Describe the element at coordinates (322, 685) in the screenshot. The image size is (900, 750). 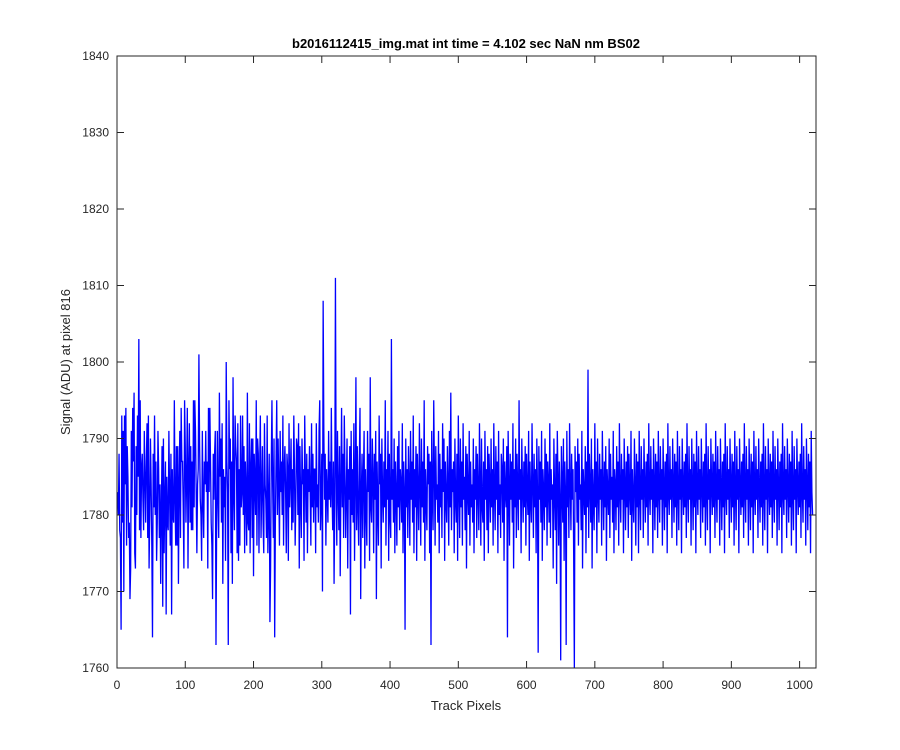
I see `x-tick-label: 300` at that location.